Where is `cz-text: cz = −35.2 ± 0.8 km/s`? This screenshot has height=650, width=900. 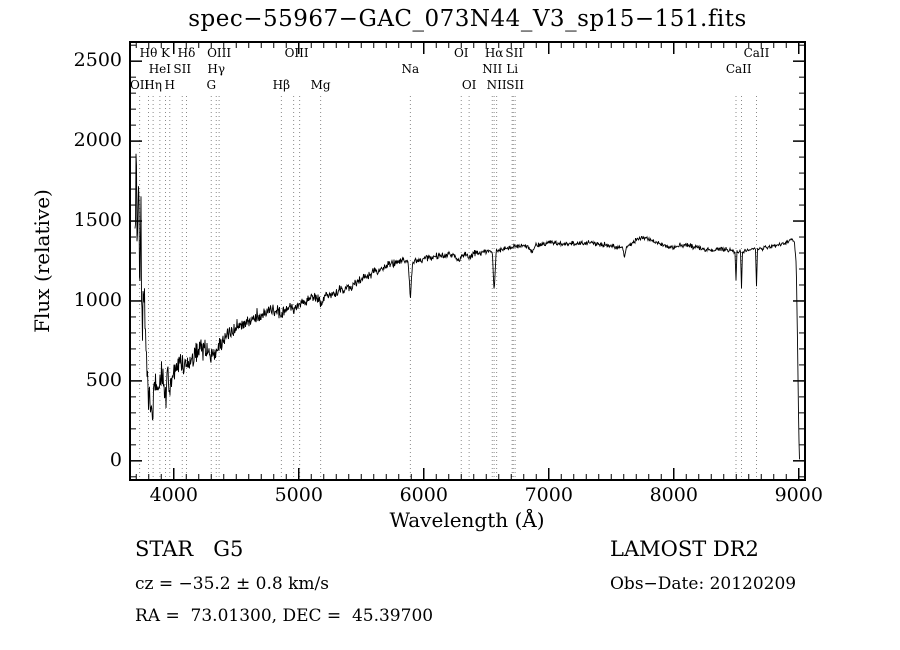 cz-text: cz = −35.2 ± 0.8 km/s is located at coordinates (232, 584).